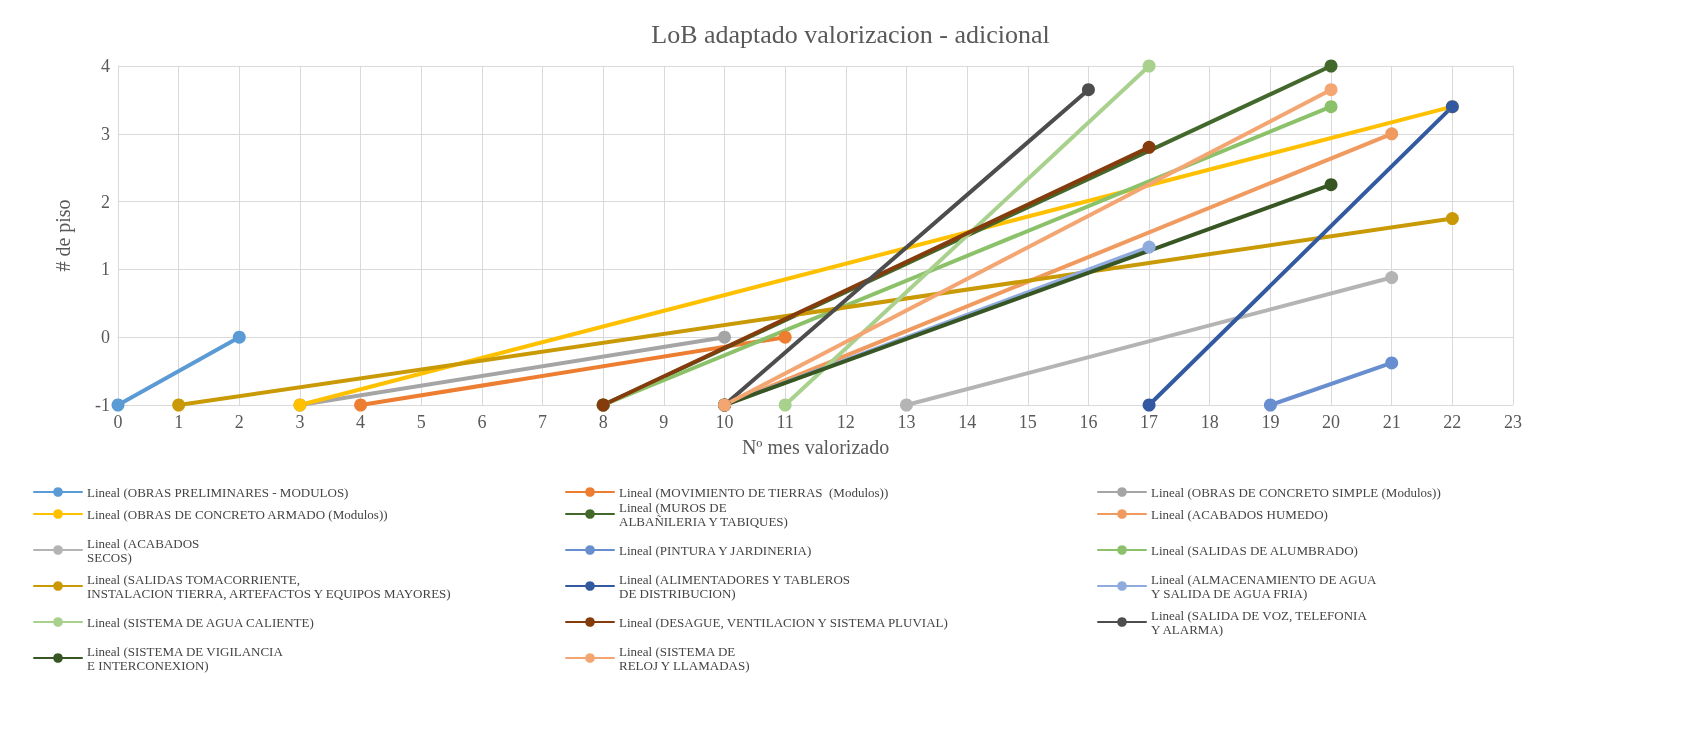 This screenshot has height=738, width=1701. What do you see at coordinates (239, 422) in the screenshot?
I see `x-tick-label: 2` at bounding box center [239, 422].